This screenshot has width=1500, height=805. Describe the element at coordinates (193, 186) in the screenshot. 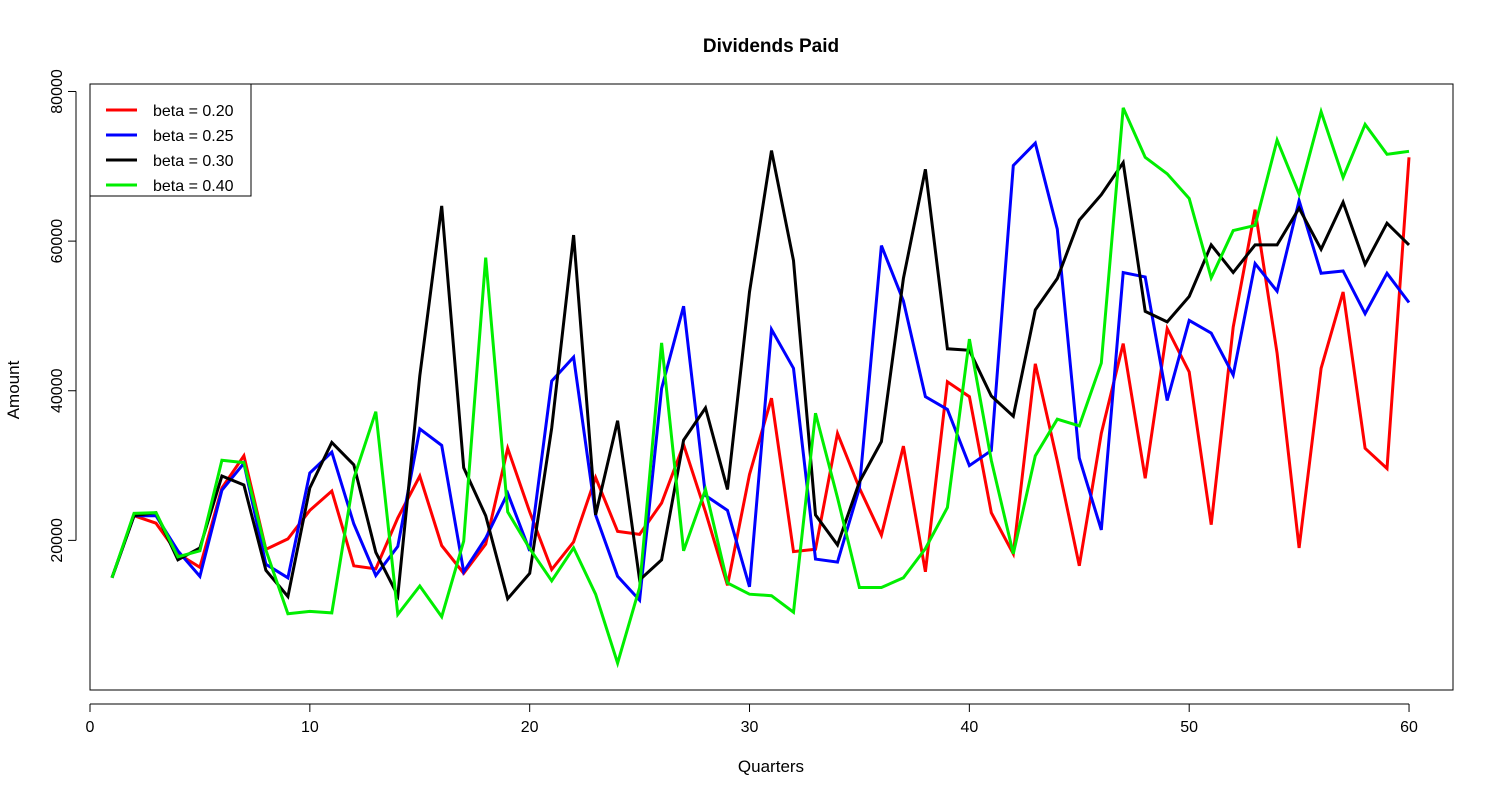

I see `legend-label: beta = 0.40` at that location.